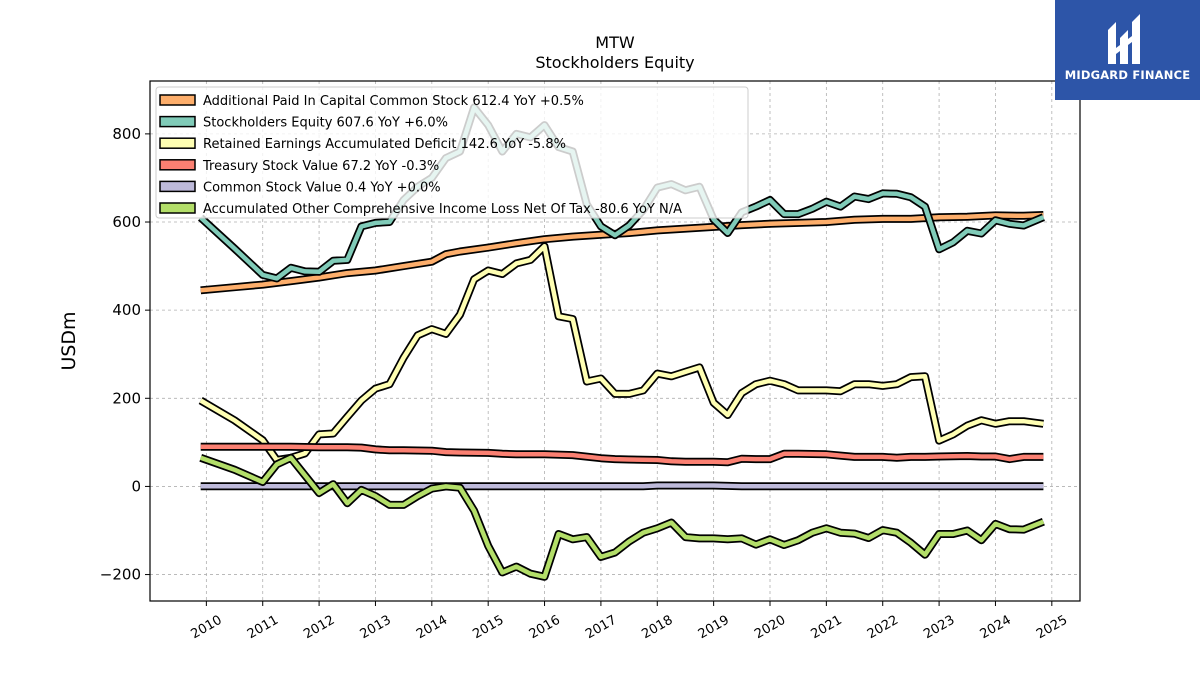  Describe the element at coordinates (136, 486) in the screenshot. I see `y-tick-label: 0` at that location.